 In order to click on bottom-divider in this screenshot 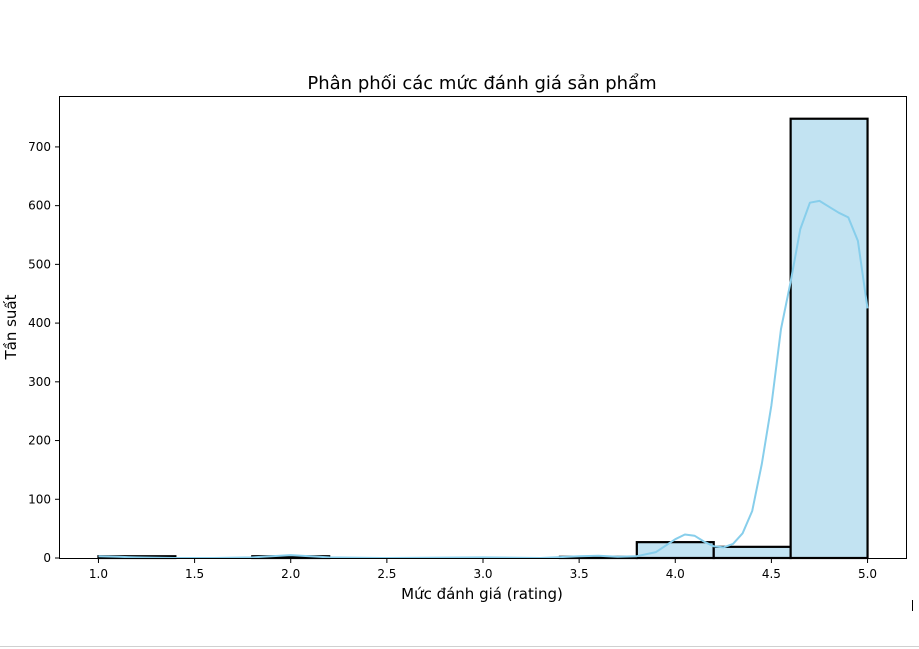, I will do `click(459, 646)`.